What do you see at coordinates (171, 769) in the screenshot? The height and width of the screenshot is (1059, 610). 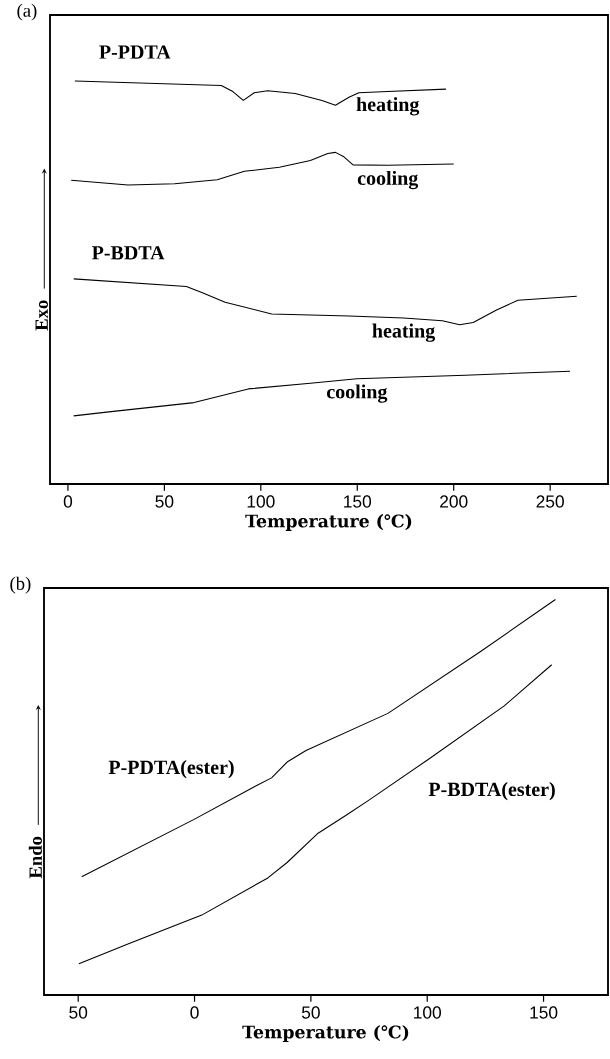 I see `series-label: P-PDTA(ester)` at bounding box center [171, 769].